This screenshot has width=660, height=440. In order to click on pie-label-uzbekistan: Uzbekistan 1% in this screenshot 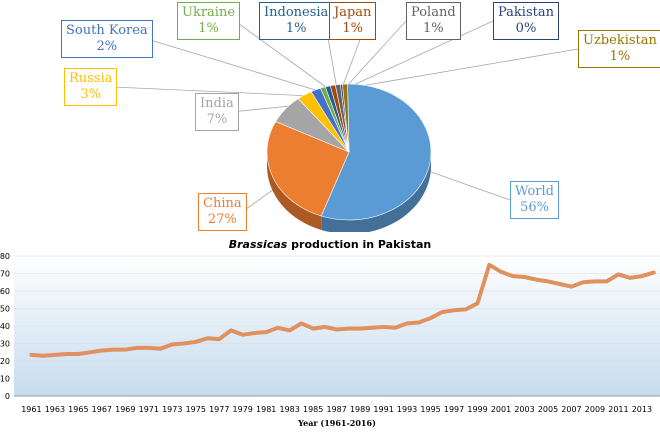, I will do `click(619, 49)`.